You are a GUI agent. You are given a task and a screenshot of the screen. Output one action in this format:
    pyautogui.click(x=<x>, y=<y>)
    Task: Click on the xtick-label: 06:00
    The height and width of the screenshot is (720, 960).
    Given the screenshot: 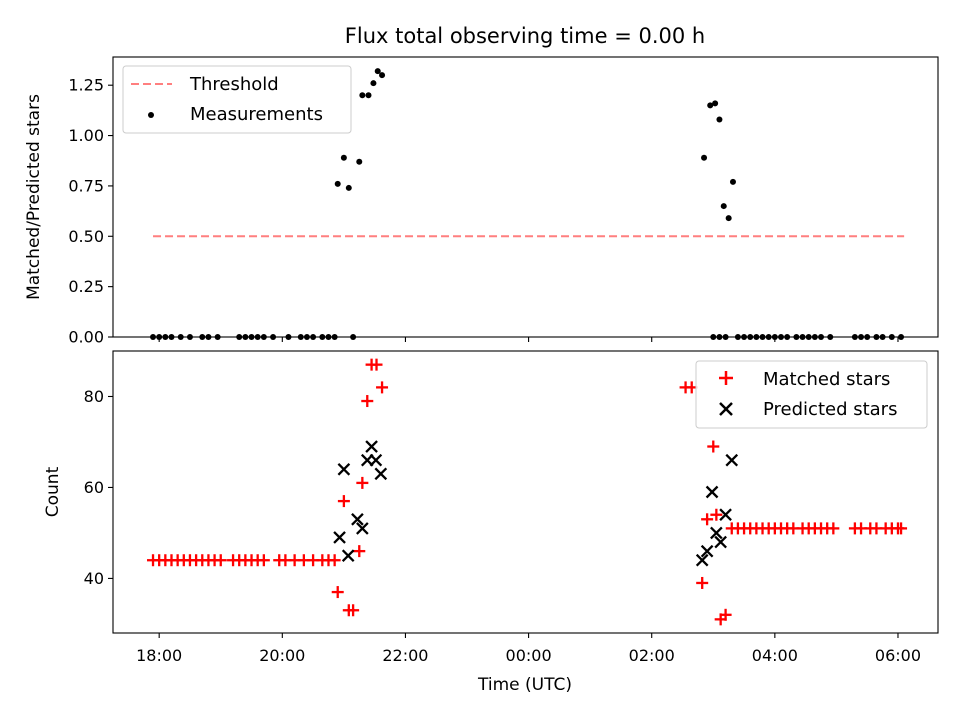 What is the action you would take?
    pyautogui.click(x=898, y=655)
    